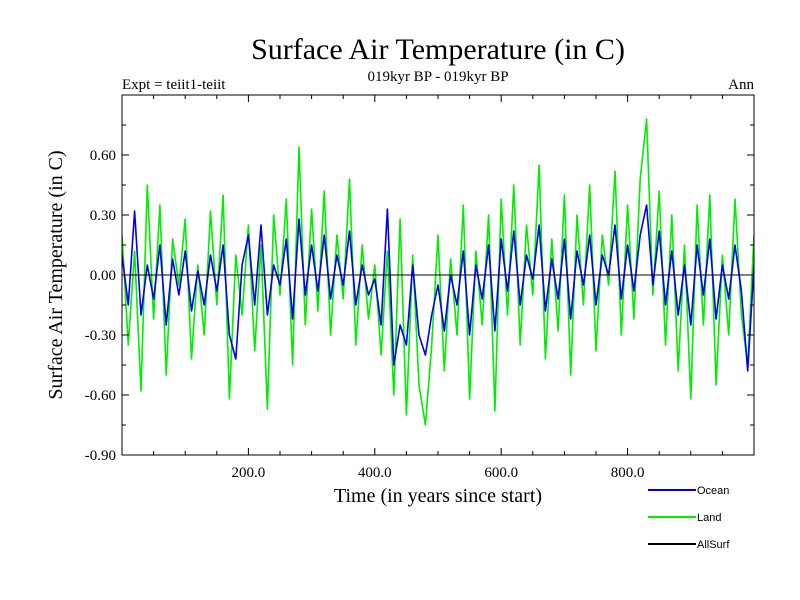  What do you see at coordinates (103, 276) in the screenshot?
I see `y-tick-label: 0.00` at bounding box center [103, 276].